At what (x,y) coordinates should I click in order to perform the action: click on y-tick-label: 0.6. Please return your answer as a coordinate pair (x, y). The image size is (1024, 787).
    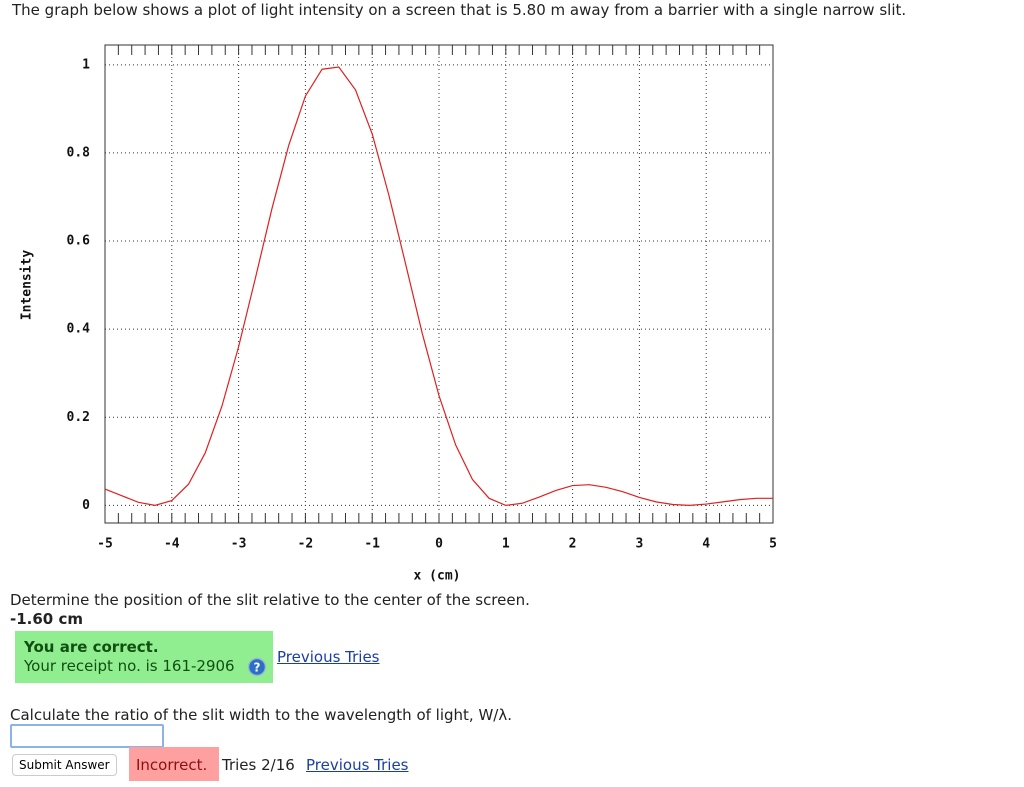
    Looking at the image, I should click on (79, 241).